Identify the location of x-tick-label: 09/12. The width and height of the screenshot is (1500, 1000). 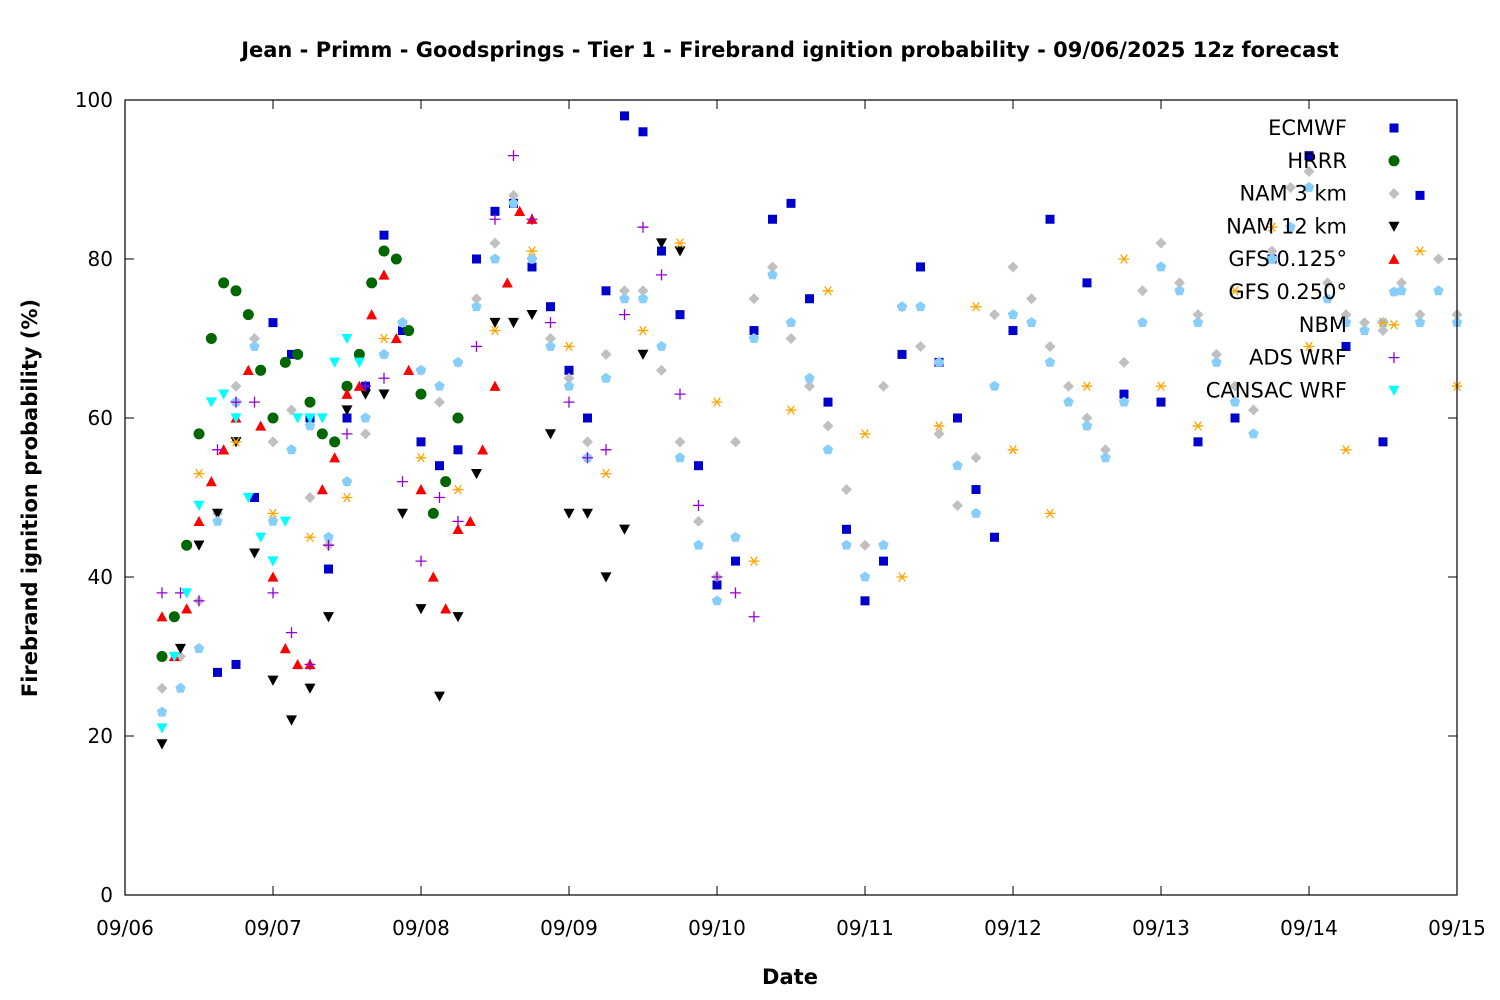
(1013, 928).